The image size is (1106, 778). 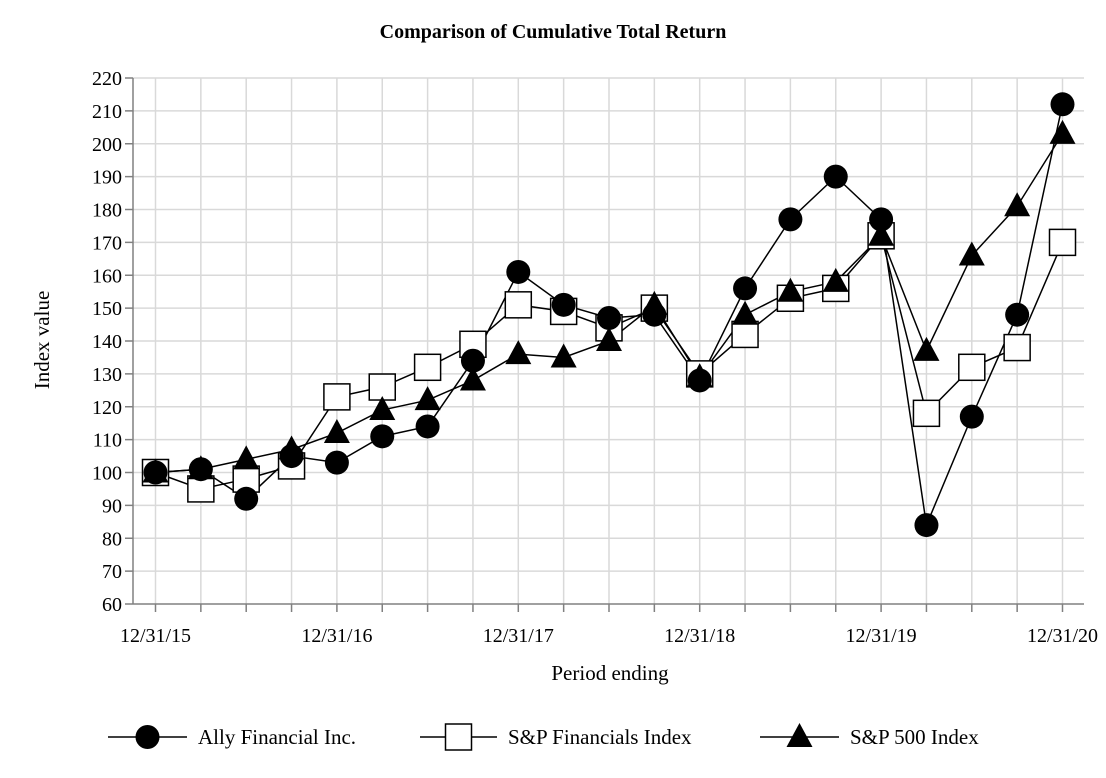 I want to click on y-tick-label: 170, so click(x=107, y=243).